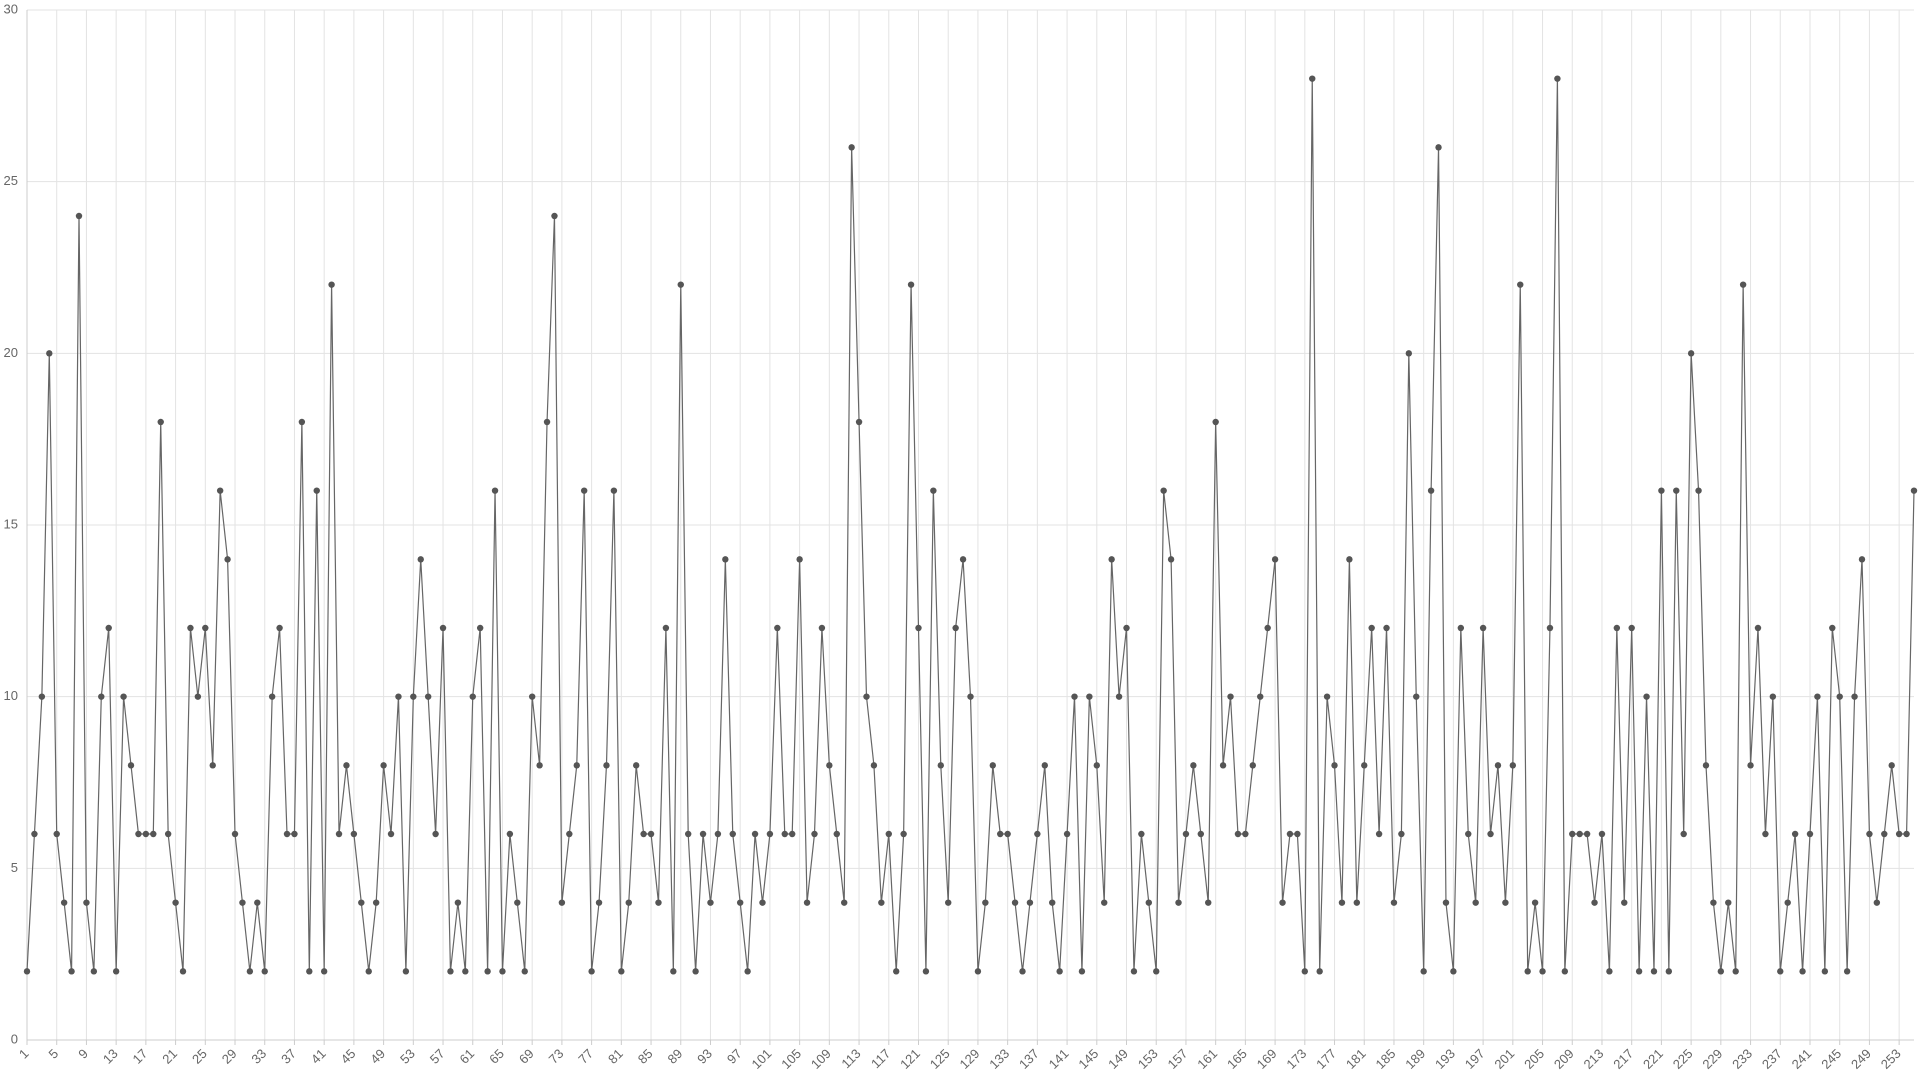  What do you see at coordinates (674, 1056) in the screenshot?
I see `x-tick-label: 89` at bounding box center [674, 1056].